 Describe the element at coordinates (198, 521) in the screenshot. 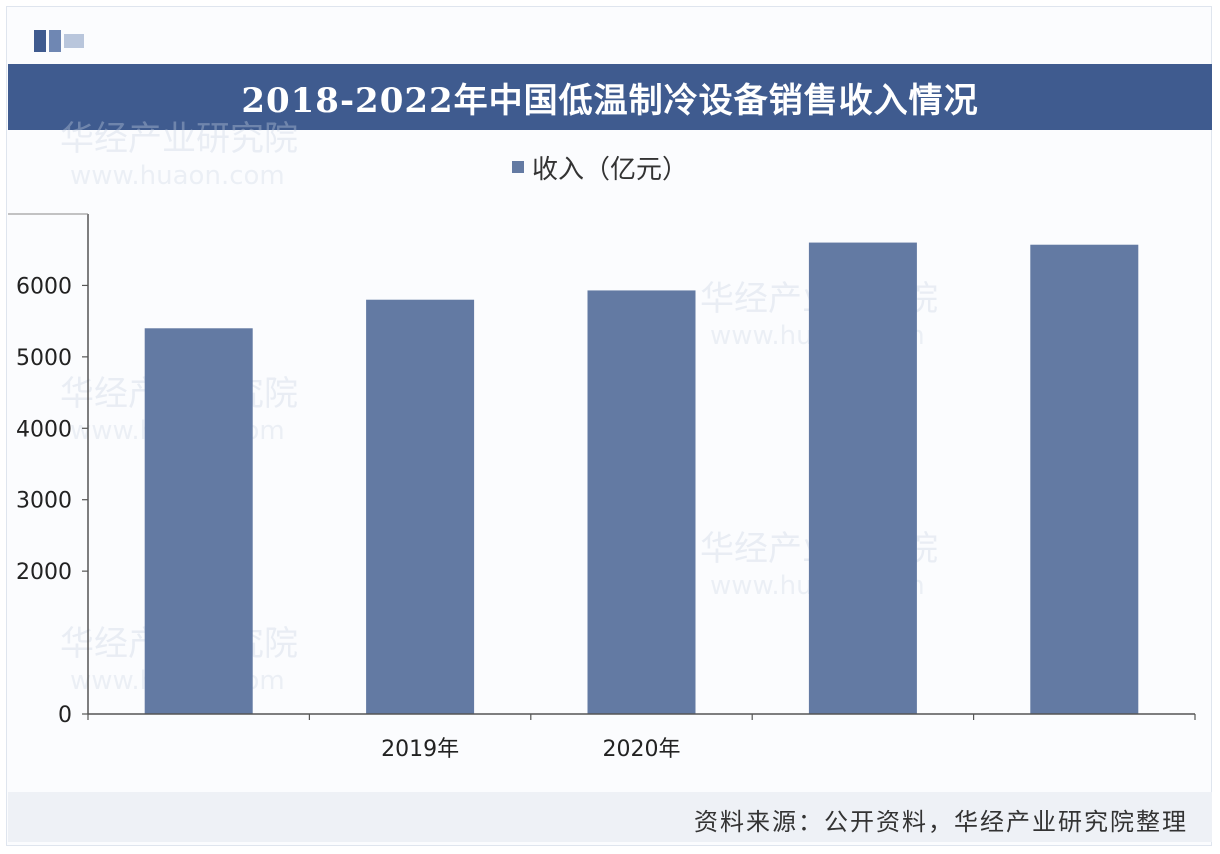

I see `bar-2018年` at that location.